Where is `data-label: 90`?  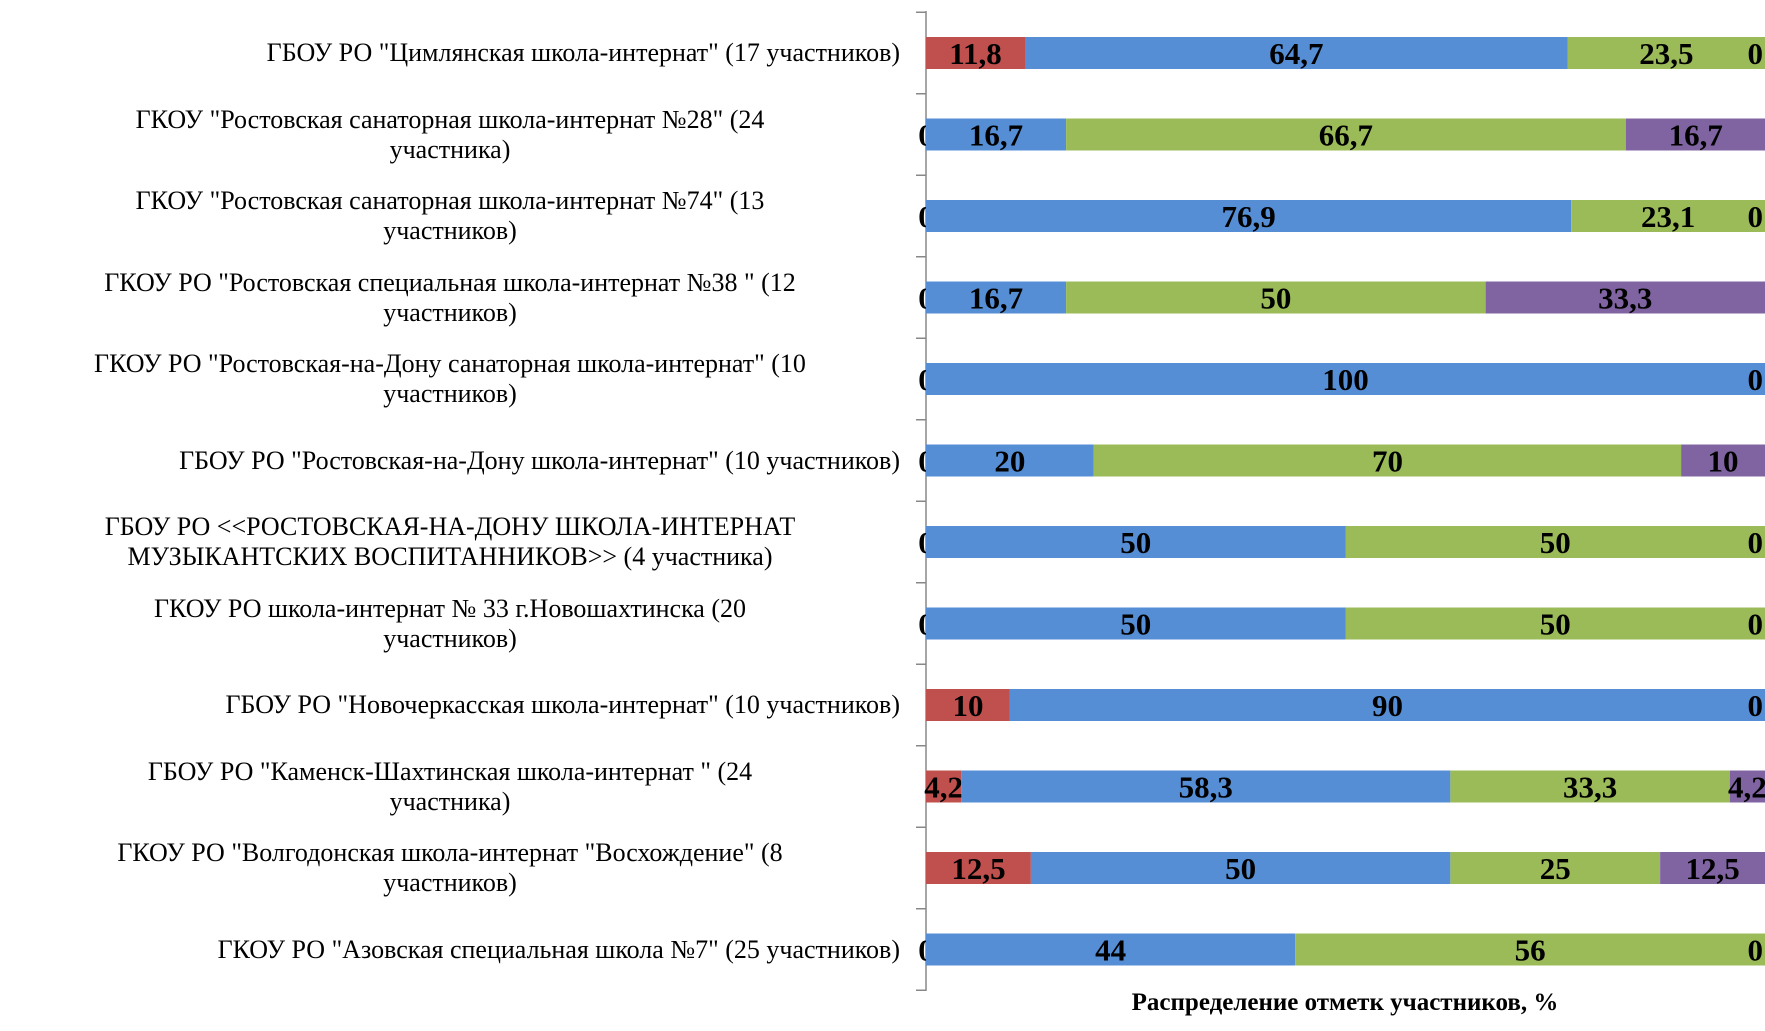
data-label: 90 is located at coordinates (1387, 705).